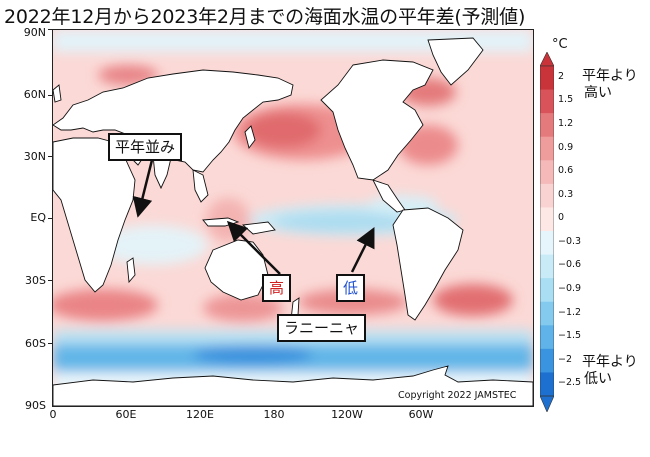  I want to click on note-higher-line2: 高い, so click(598, 93).